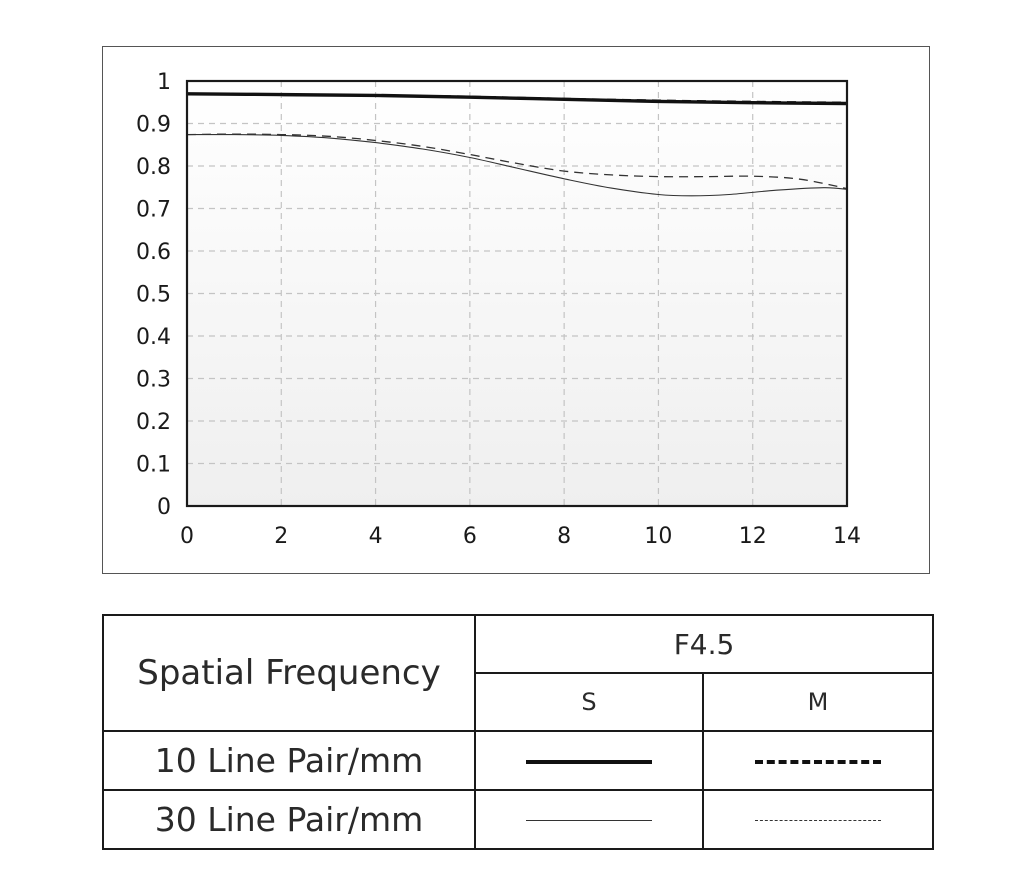 This screenshot has height=891, width=1018. Describe the element at coordinates (753, 536) in the screenshot. I see `x-tick-label: 12` at that location.